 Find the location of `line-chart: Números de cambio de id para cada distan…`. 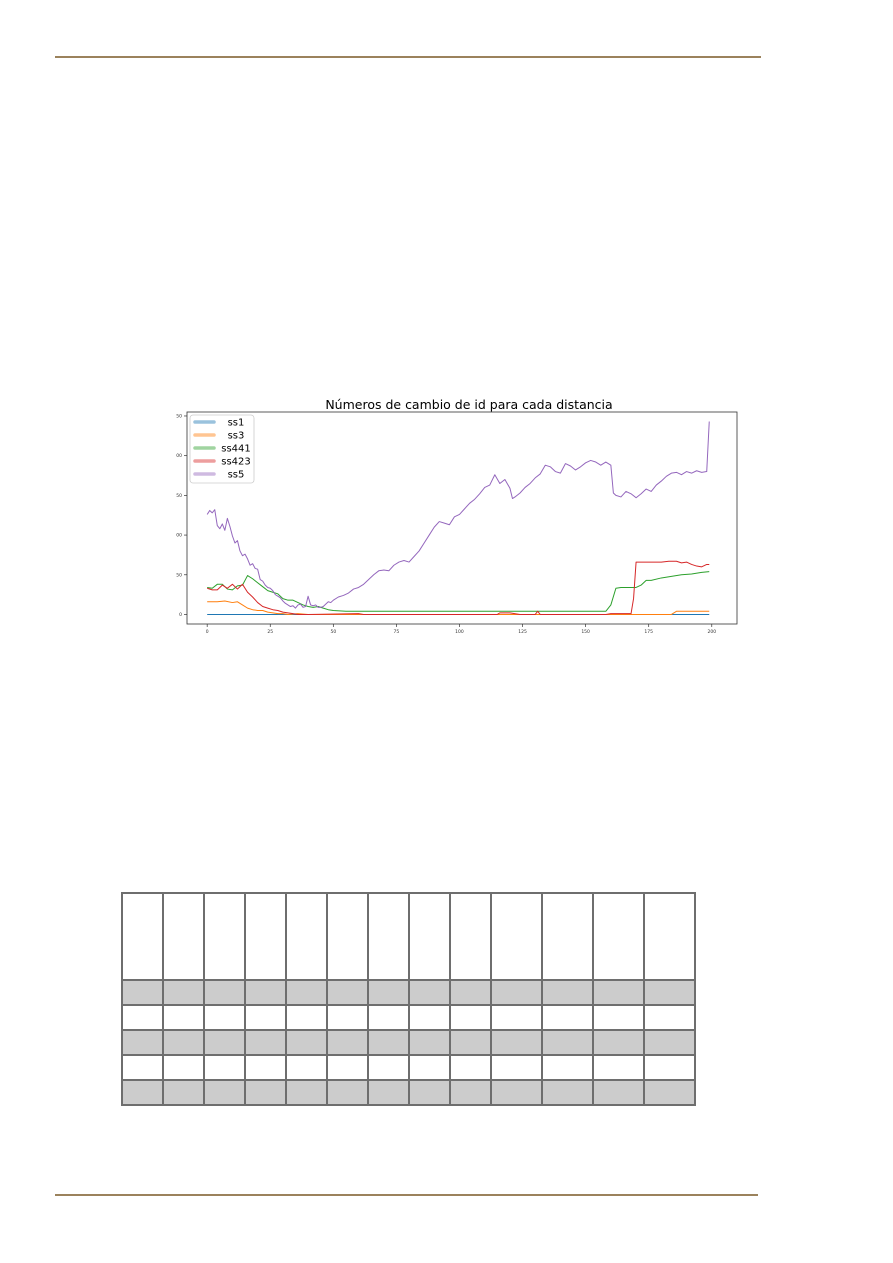

line-chart: Números de cambio de id para cada distan… is located at coordinates (459, 516).